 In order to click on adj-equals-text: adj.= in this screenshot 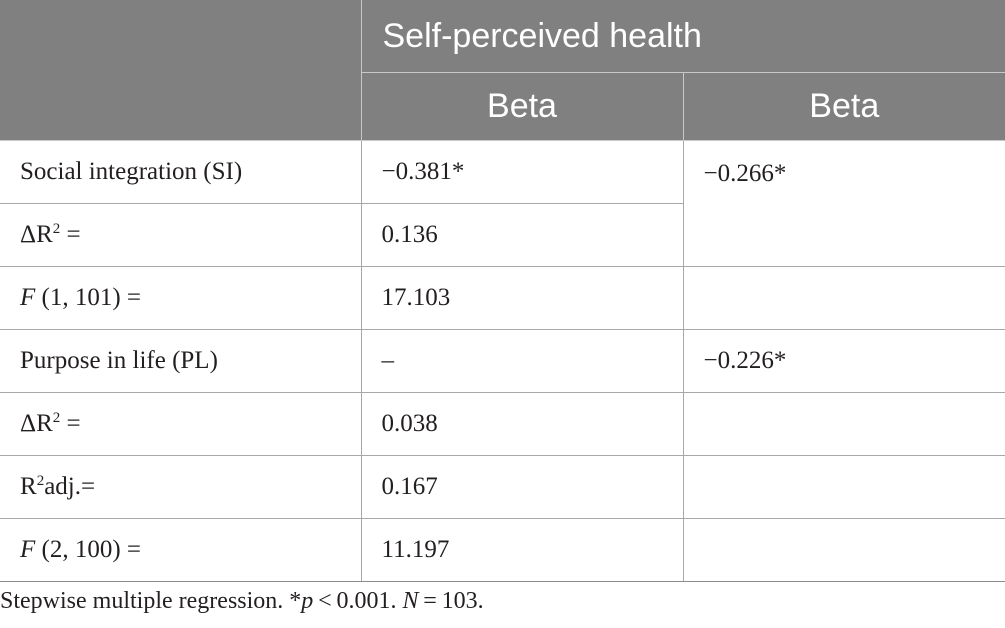, I will do `click(70, 486)`.